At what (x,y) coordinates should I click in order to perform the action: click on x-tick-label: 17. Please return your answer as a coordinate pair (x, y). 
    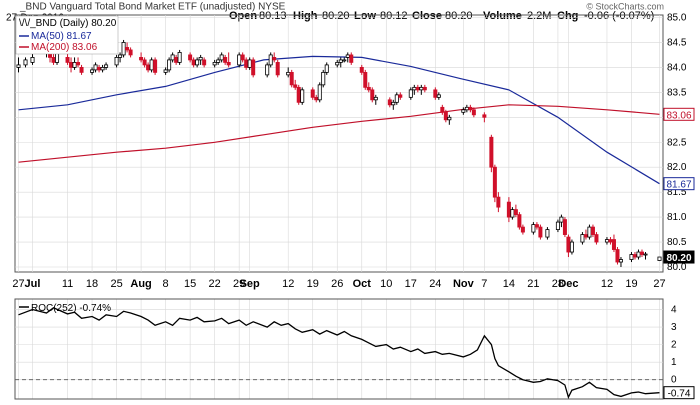
    Looking at the image, I should click on (411, 284).